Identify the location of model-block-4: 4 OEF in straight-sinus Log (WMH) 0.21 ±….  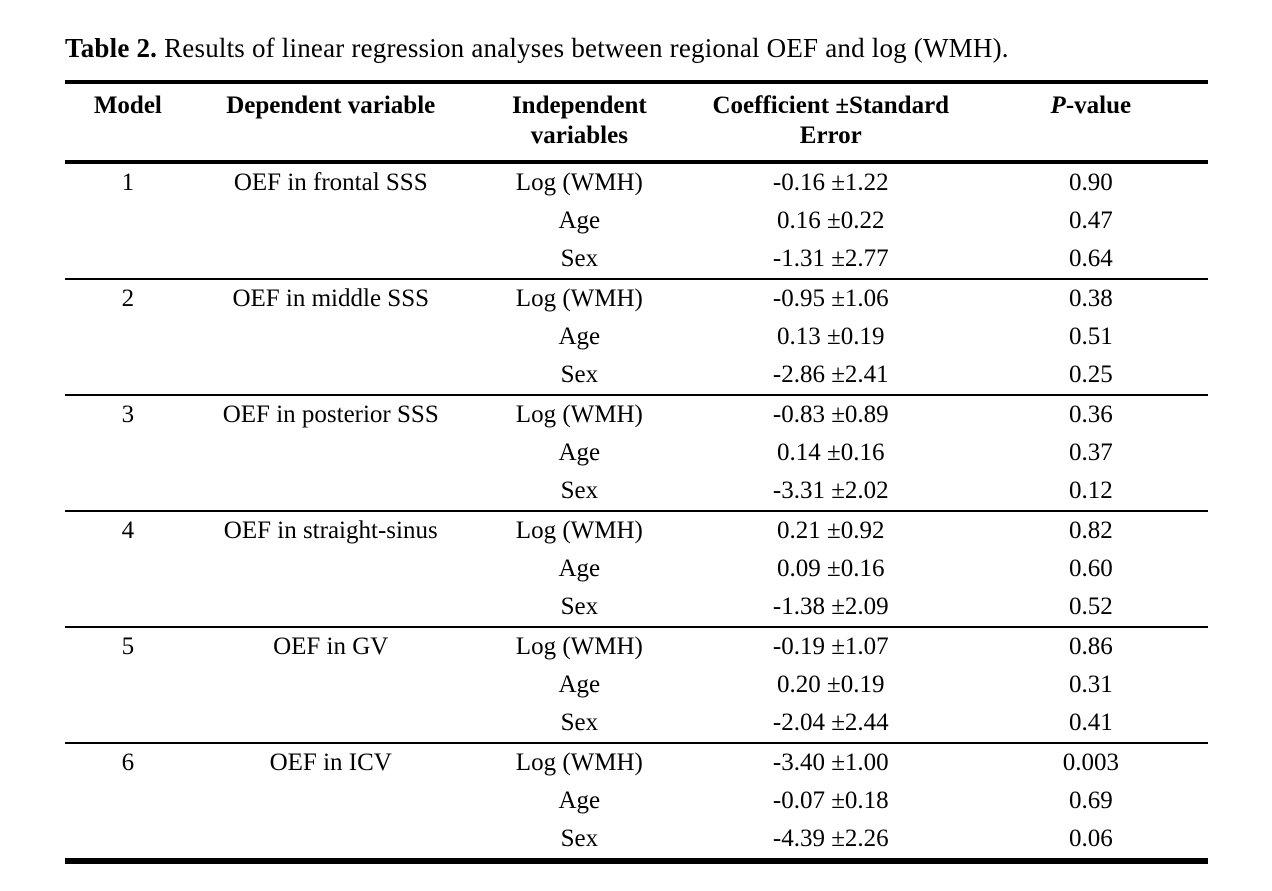
(636, 569).